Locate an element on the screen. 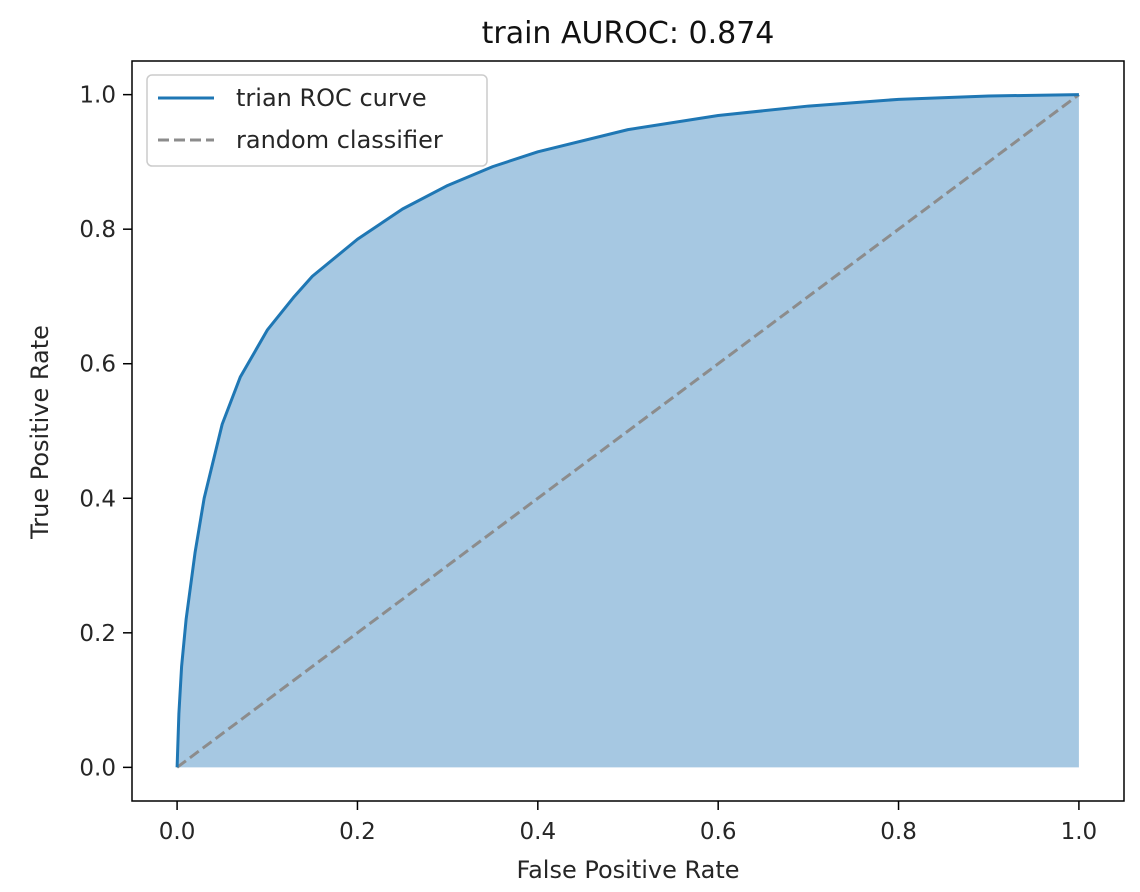 The image size is (1140, 892). x-tick-label: 0.0 is located at coordinates (177, 832).